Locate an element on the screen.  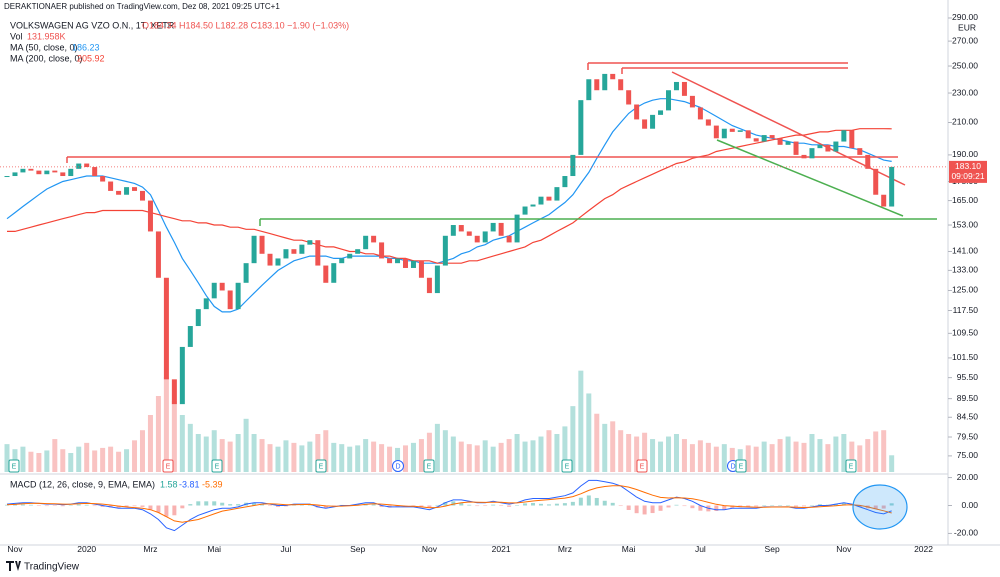
x-tick-label: Mrz is located at coordinates (565, 549).